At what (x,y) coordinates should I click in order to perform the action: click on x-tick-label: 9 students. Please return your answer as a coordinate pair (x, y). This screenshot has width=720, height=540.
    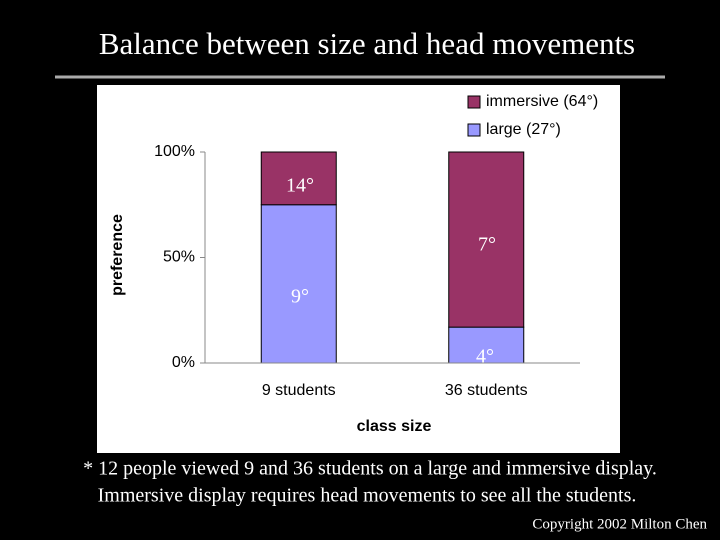
    Looking at the image, I should click on (299, 390).